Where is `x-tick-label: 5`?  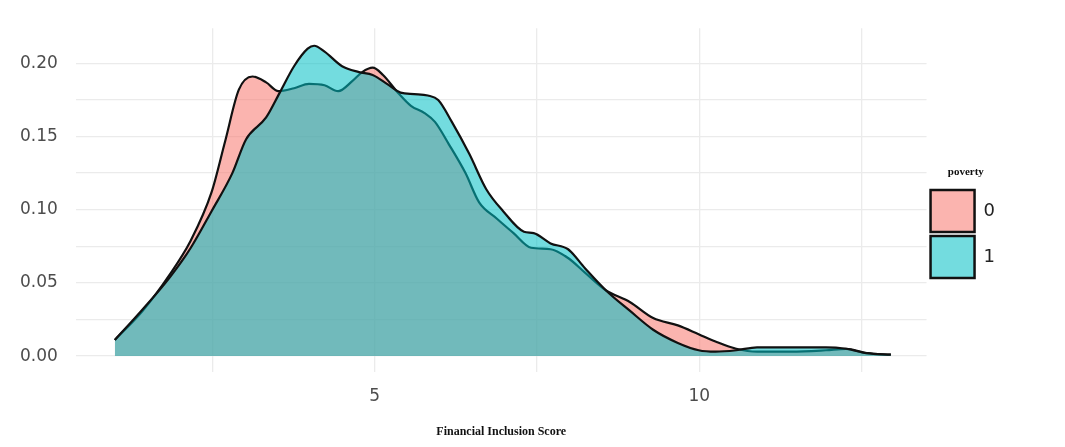 x-tick-label: 5 is located at coordinates (374, 394).